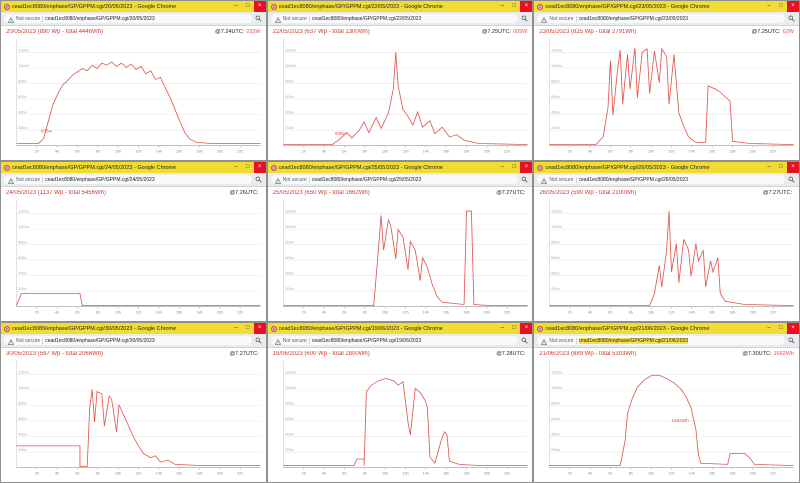  What do you see at coordinates (321, 193) in the screenshot?
I see `chart-header: 25/05/2023 (650 Wp - total 1662Wh)` at bounding box center [321, 193].